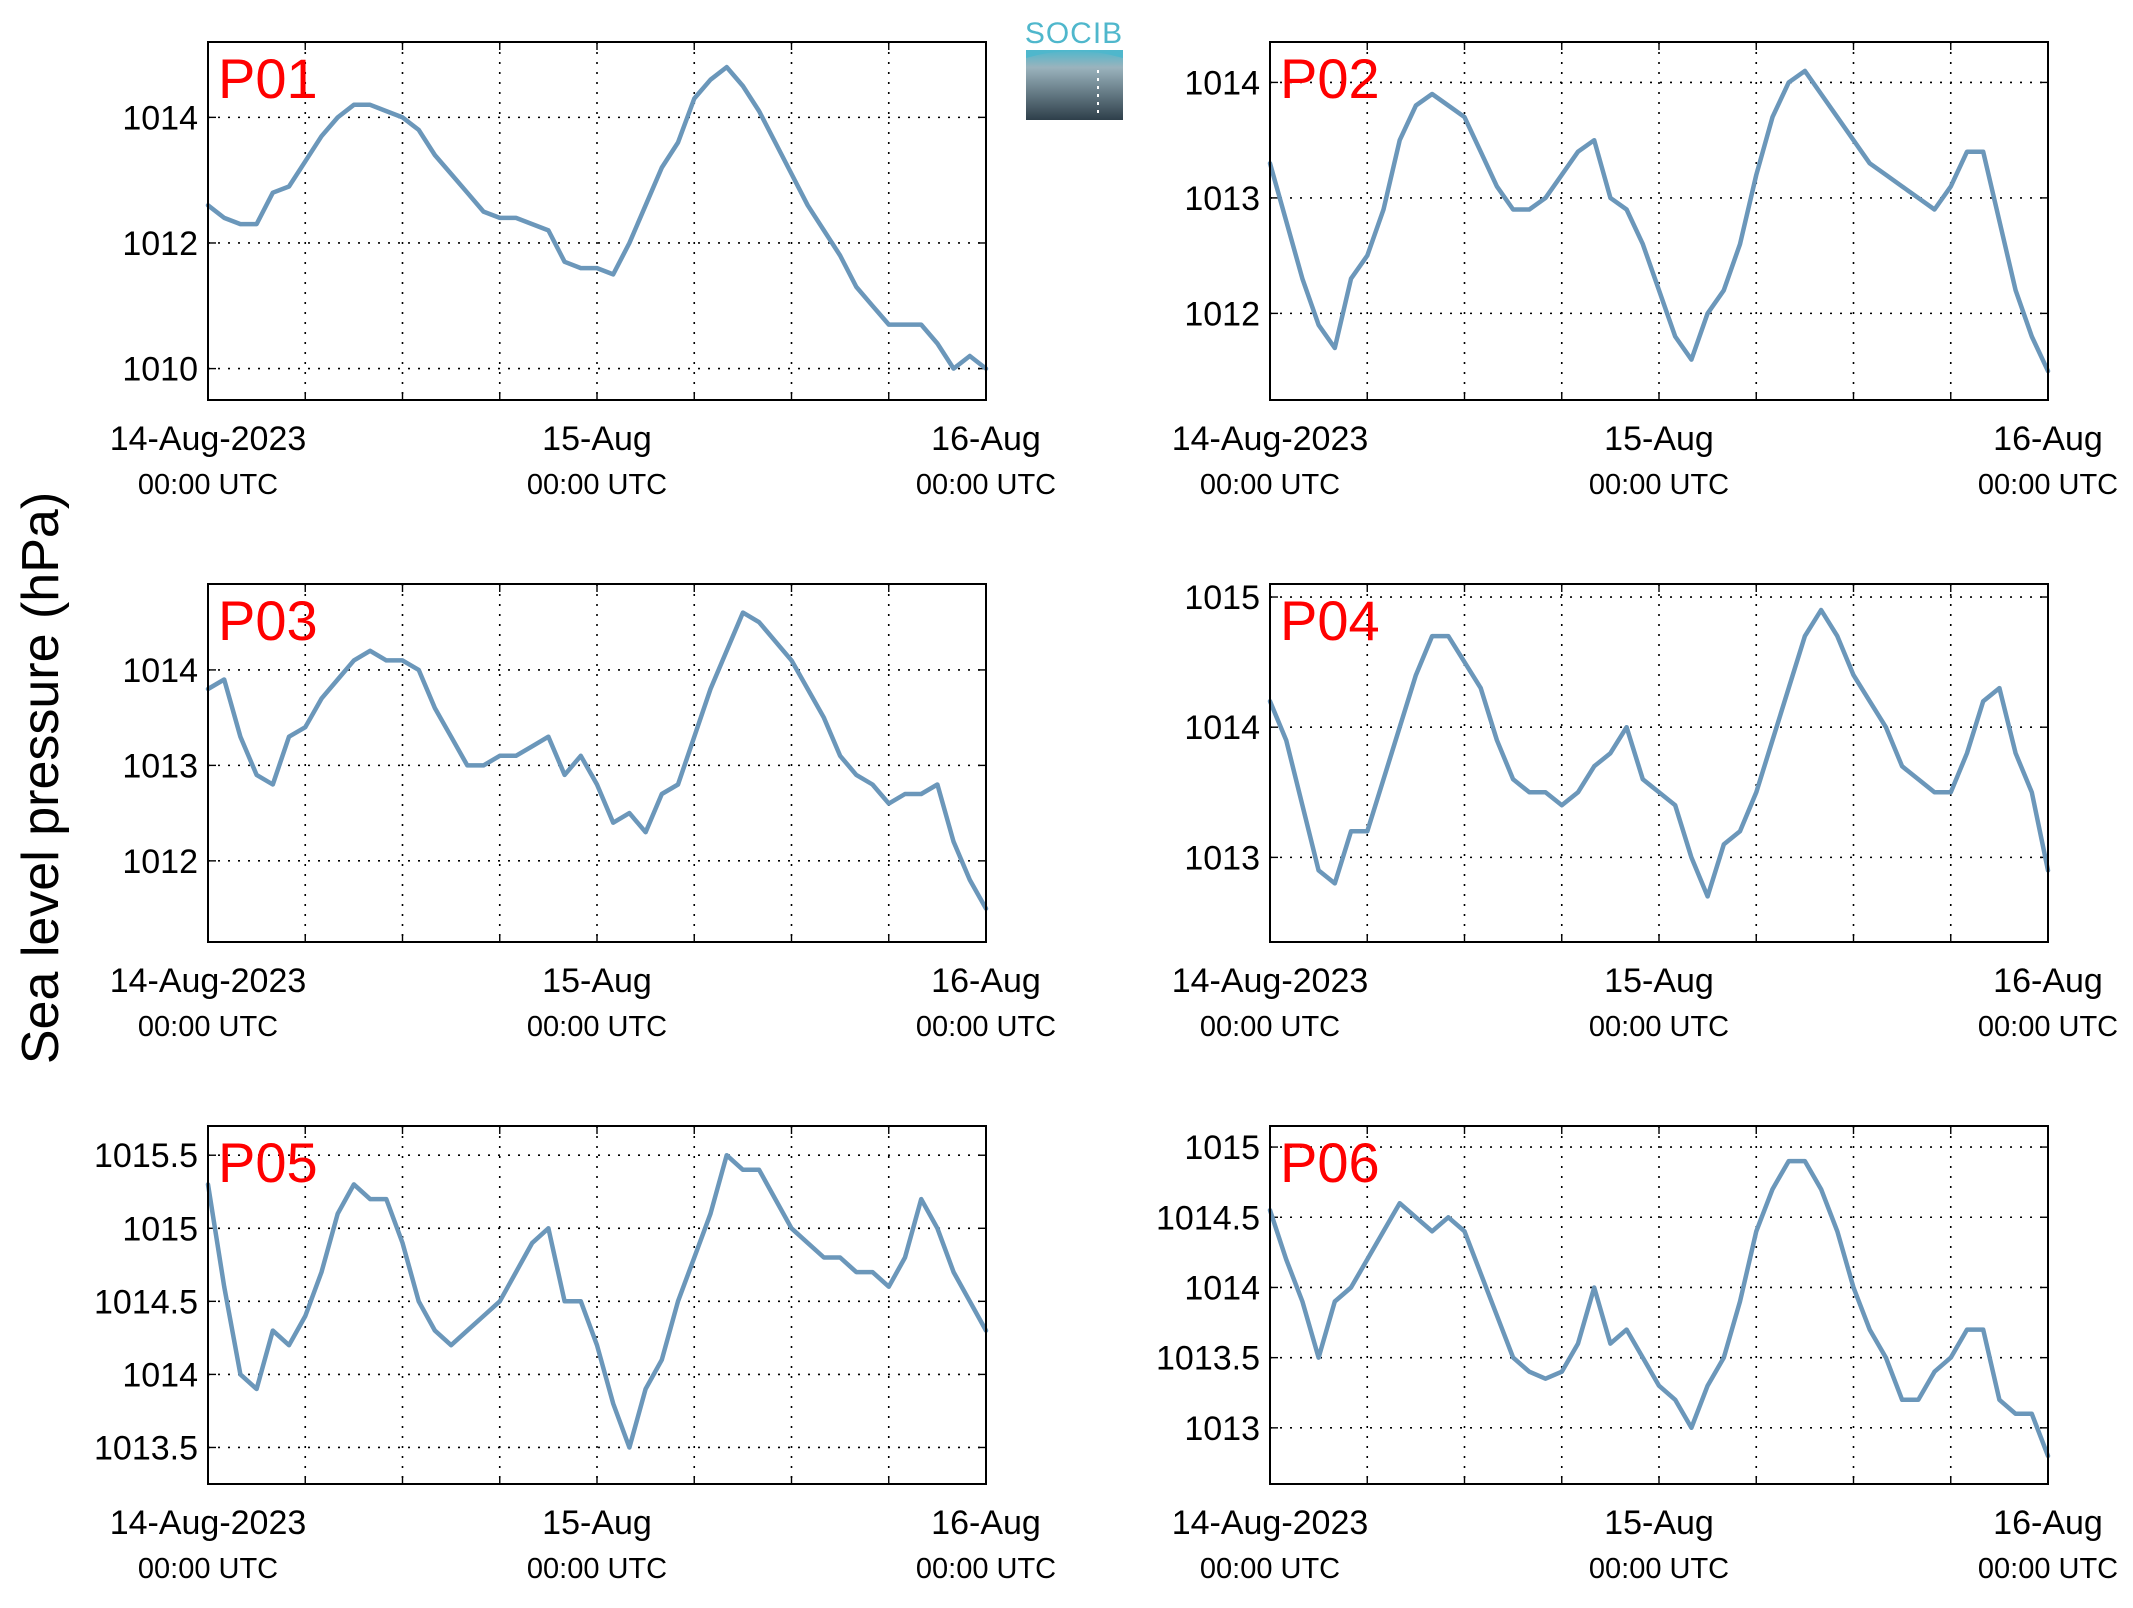 The height and width of the screenshot is (1608, 2133). Describe the element at coordinates (1074, 33) in the screenshot. I see `logo-text: SOCIB` at that location.